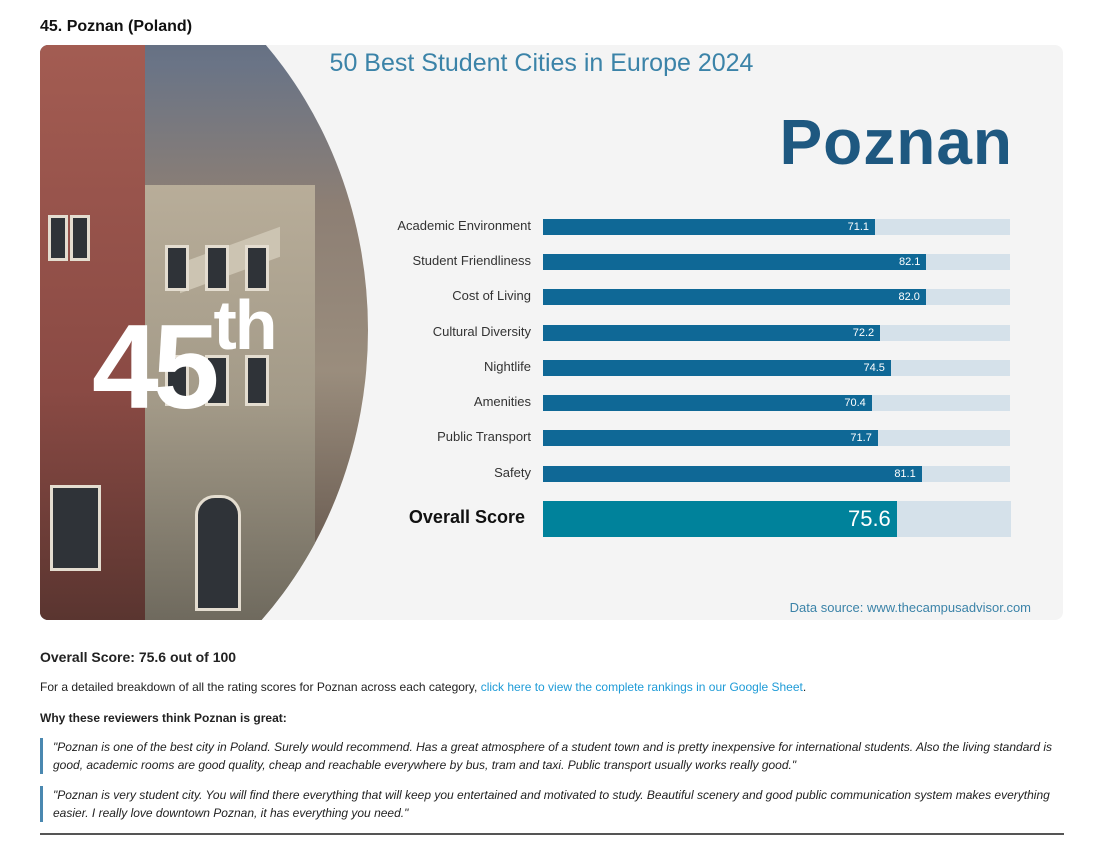  What do you see at coordinates (471, 260) in the screenshot?
I see `category-label: Student Friendliness` at bounding box center [471, 260].